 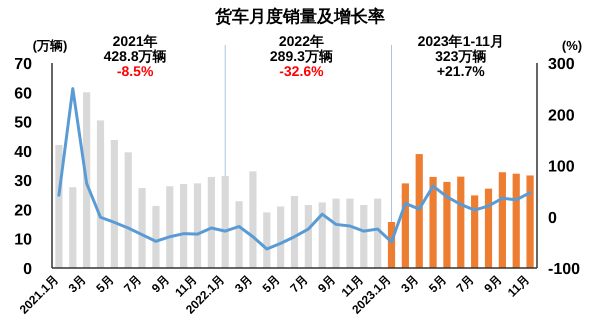 I want to click on y-tick-label: 0, so click(x=27, y=269).